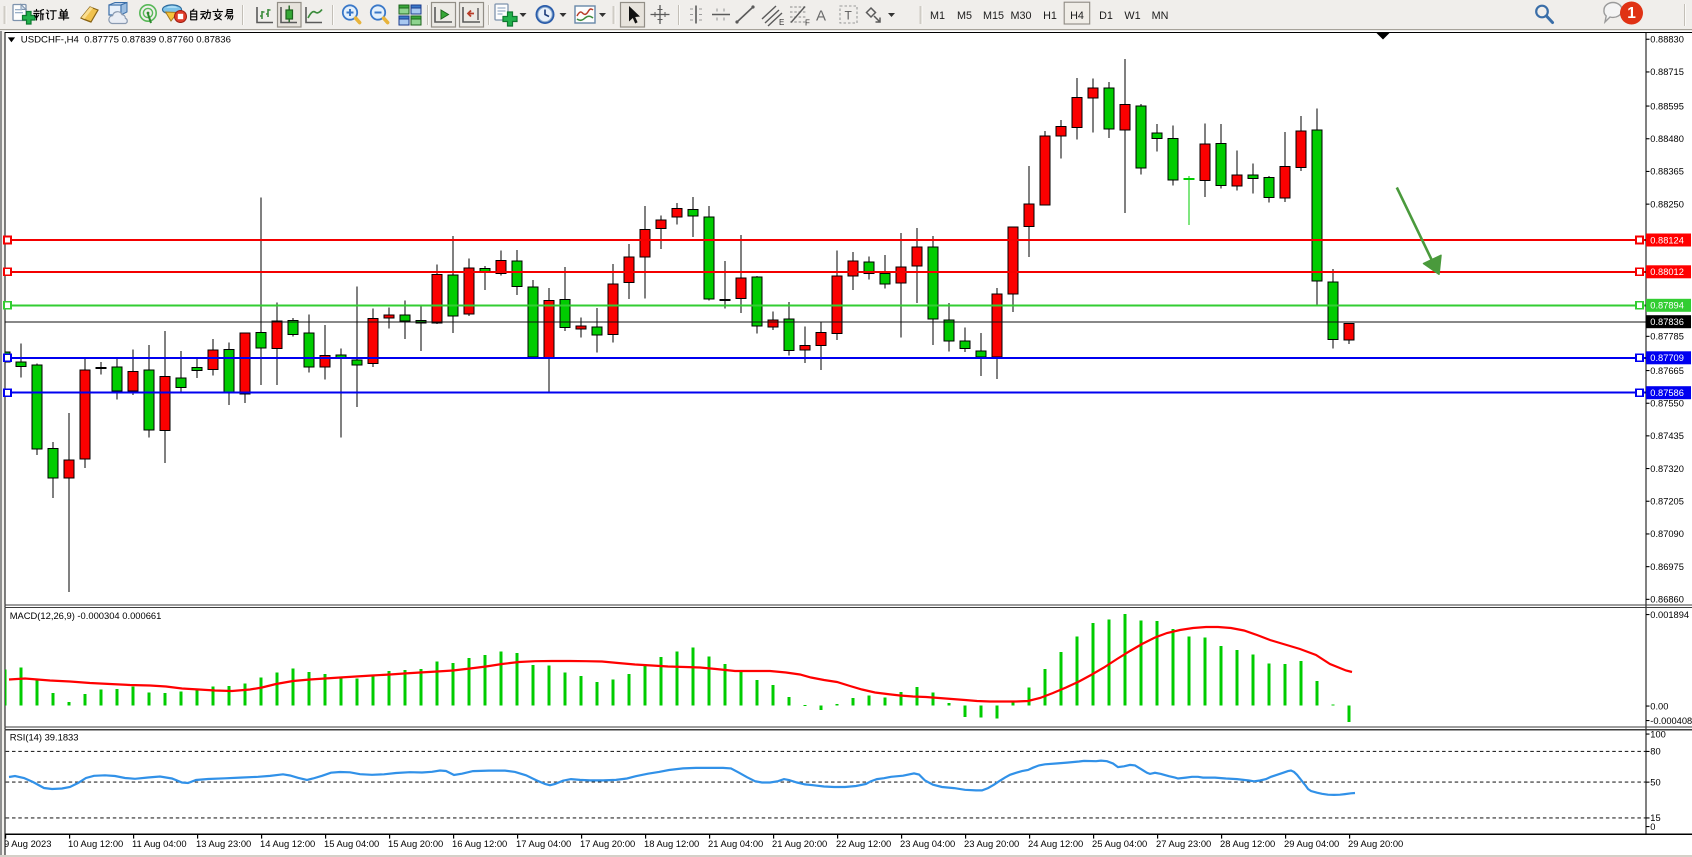 This screenshot has height=857, width=1692. I want to click on svg-text: 0.87586, so click(1667, 393).